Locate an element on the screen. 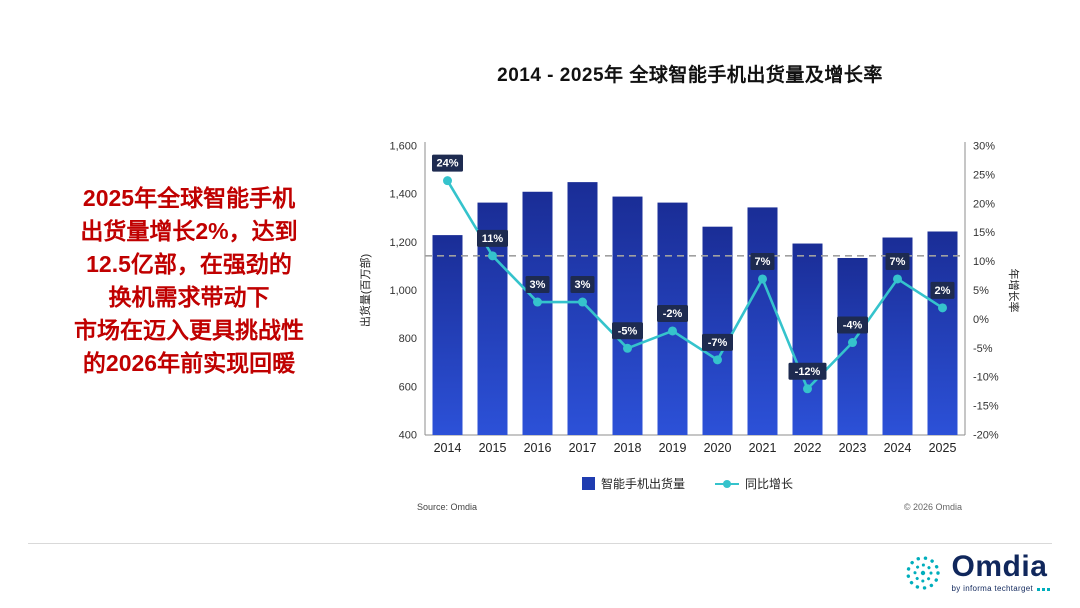 The width and height of the screenshot is (1080, 608). footer-divider is located at coordinates (540, 543).